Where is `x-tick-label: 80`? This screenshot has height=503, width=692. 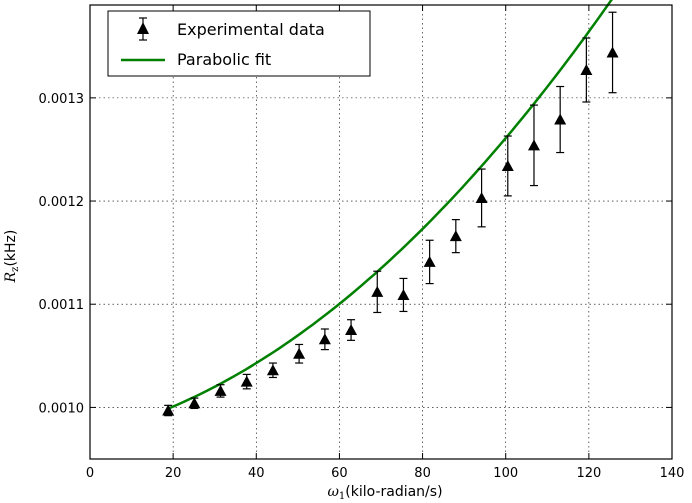
x-tick-label: 80 is located at coordinates (422, 473).